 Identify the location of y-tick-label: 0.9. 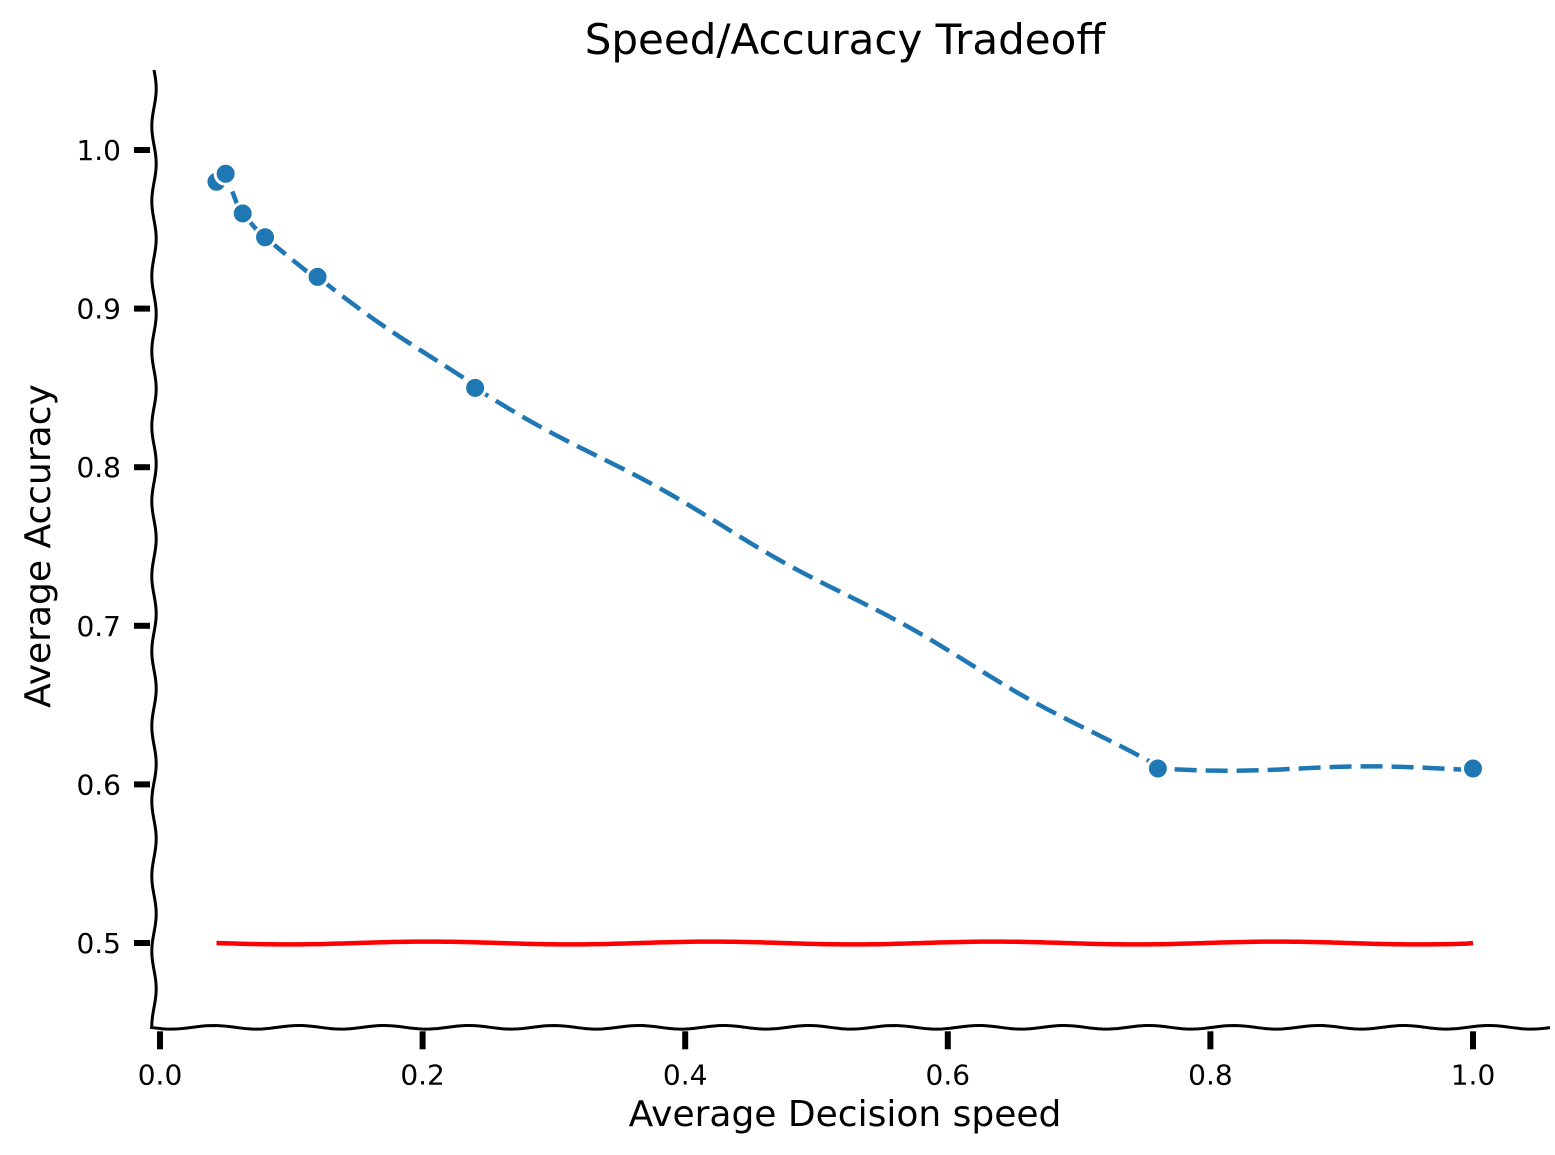
(98, 309).